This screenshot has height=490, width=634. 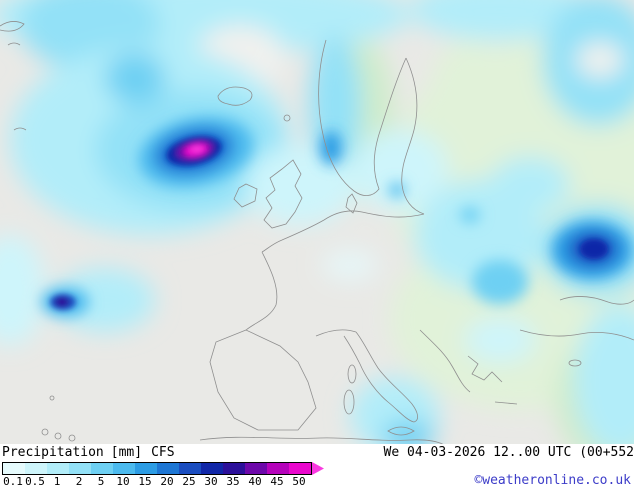 I want to click on legend-row, so click(x=163, y=468).